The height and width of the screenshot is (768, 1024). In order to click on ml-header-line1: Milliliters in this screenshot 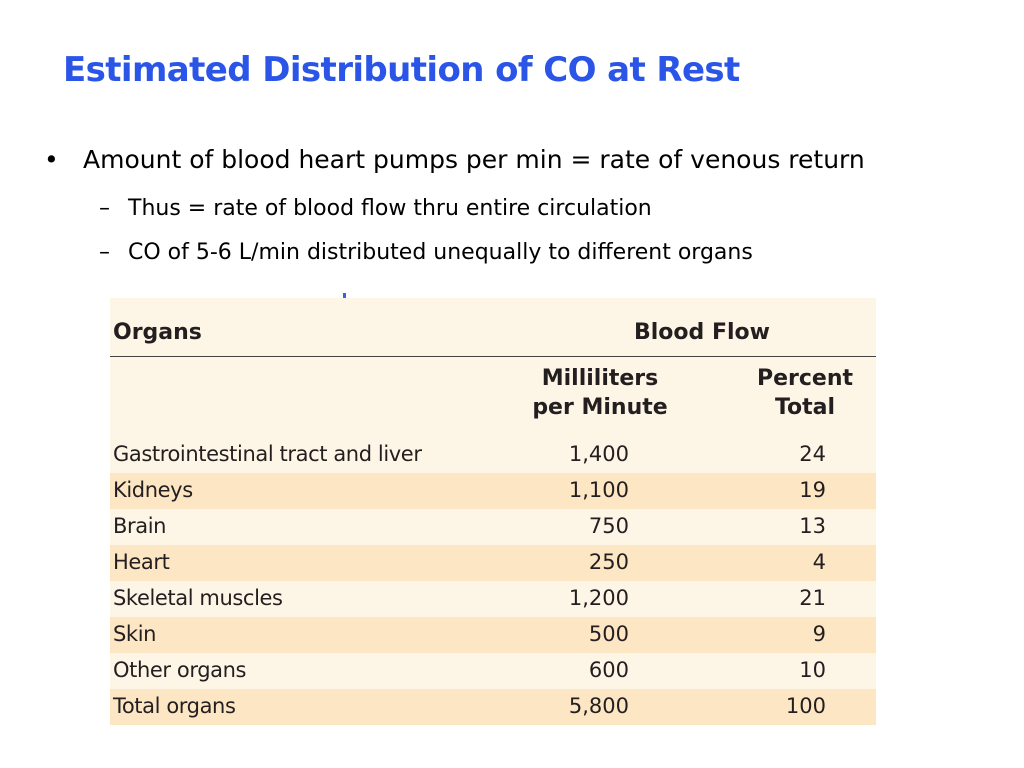, I will do `click(600, 378)`.